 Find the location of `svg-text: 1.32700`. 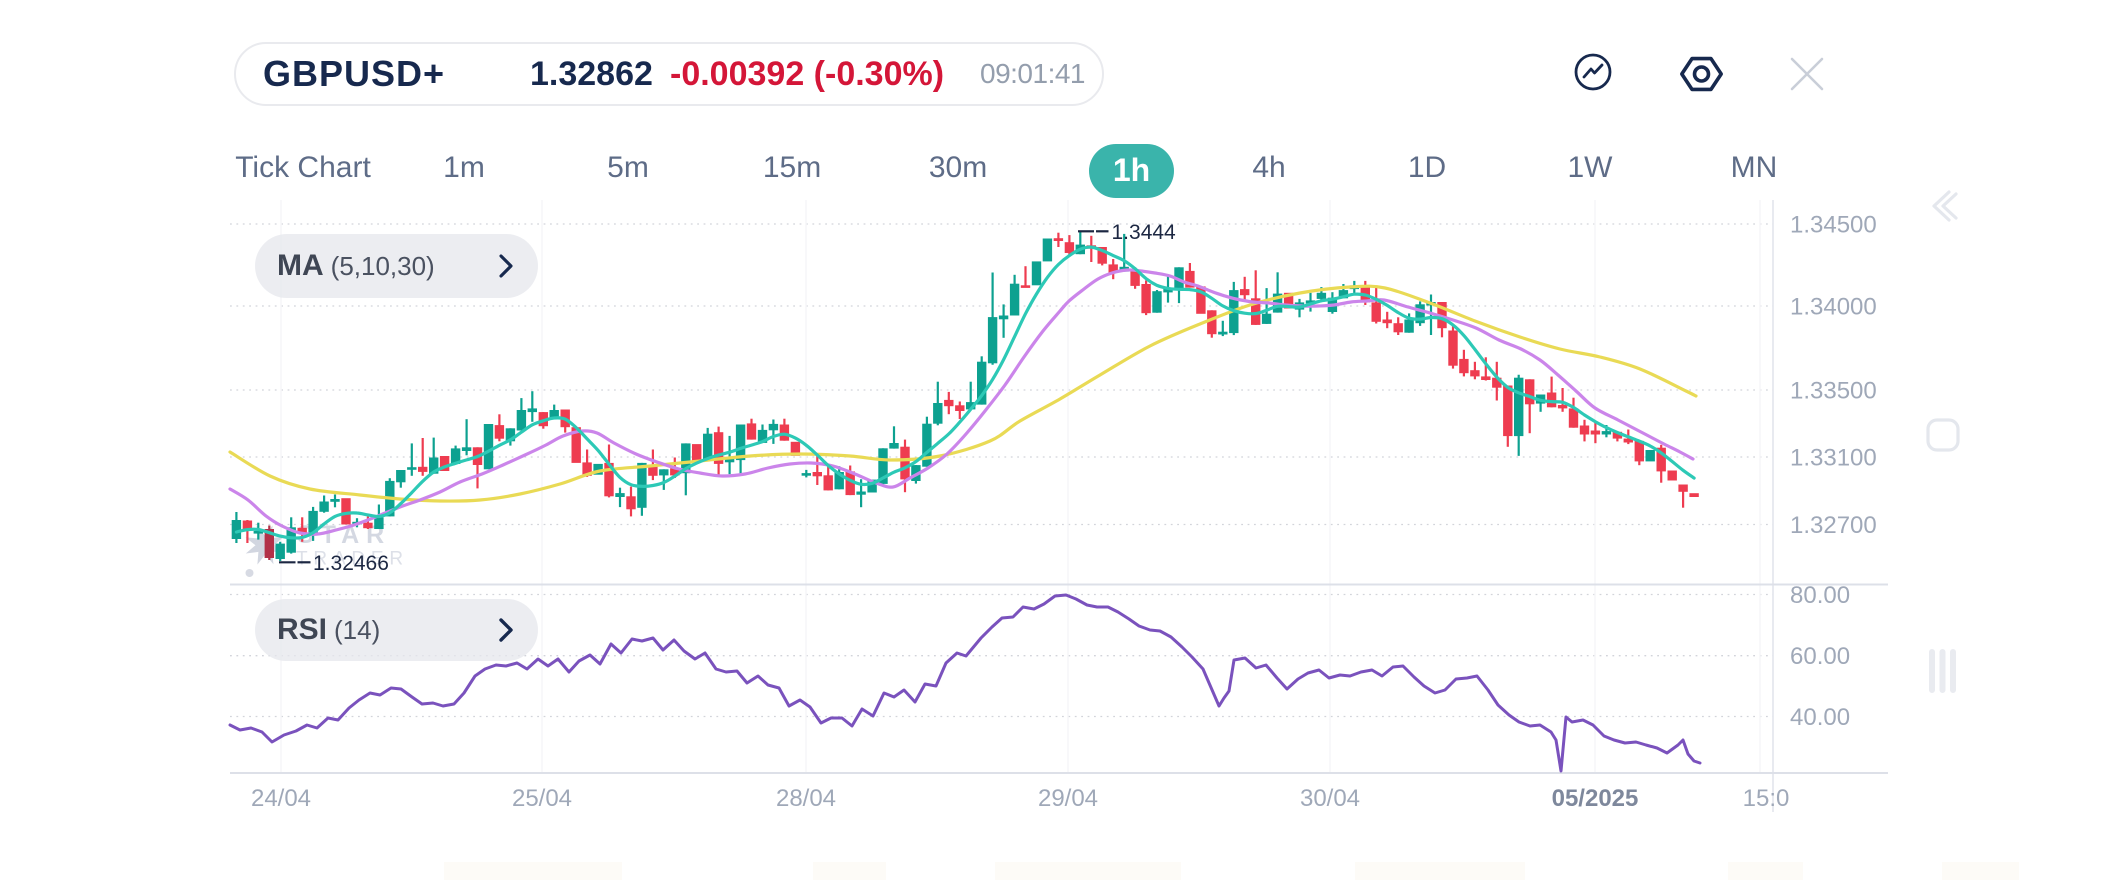

svg-text: 1.32700 is located at coordinates (1833, 525).